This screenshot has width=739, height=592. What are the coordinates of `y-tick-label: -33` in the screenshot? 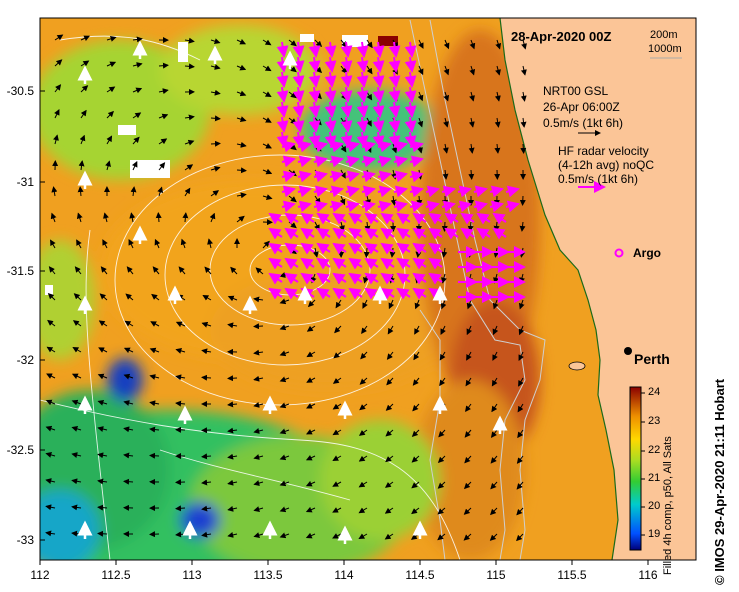 It's located at (25, 540).